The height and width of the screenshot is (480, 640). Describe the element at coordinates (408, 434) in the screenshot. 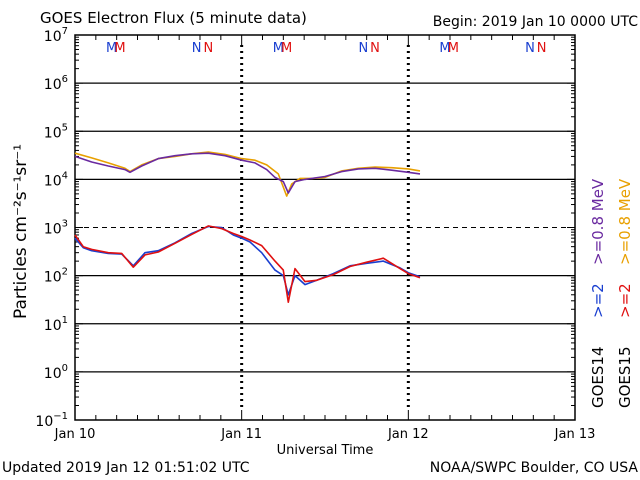

I see `x-tick-label: Jan 12` at that location.